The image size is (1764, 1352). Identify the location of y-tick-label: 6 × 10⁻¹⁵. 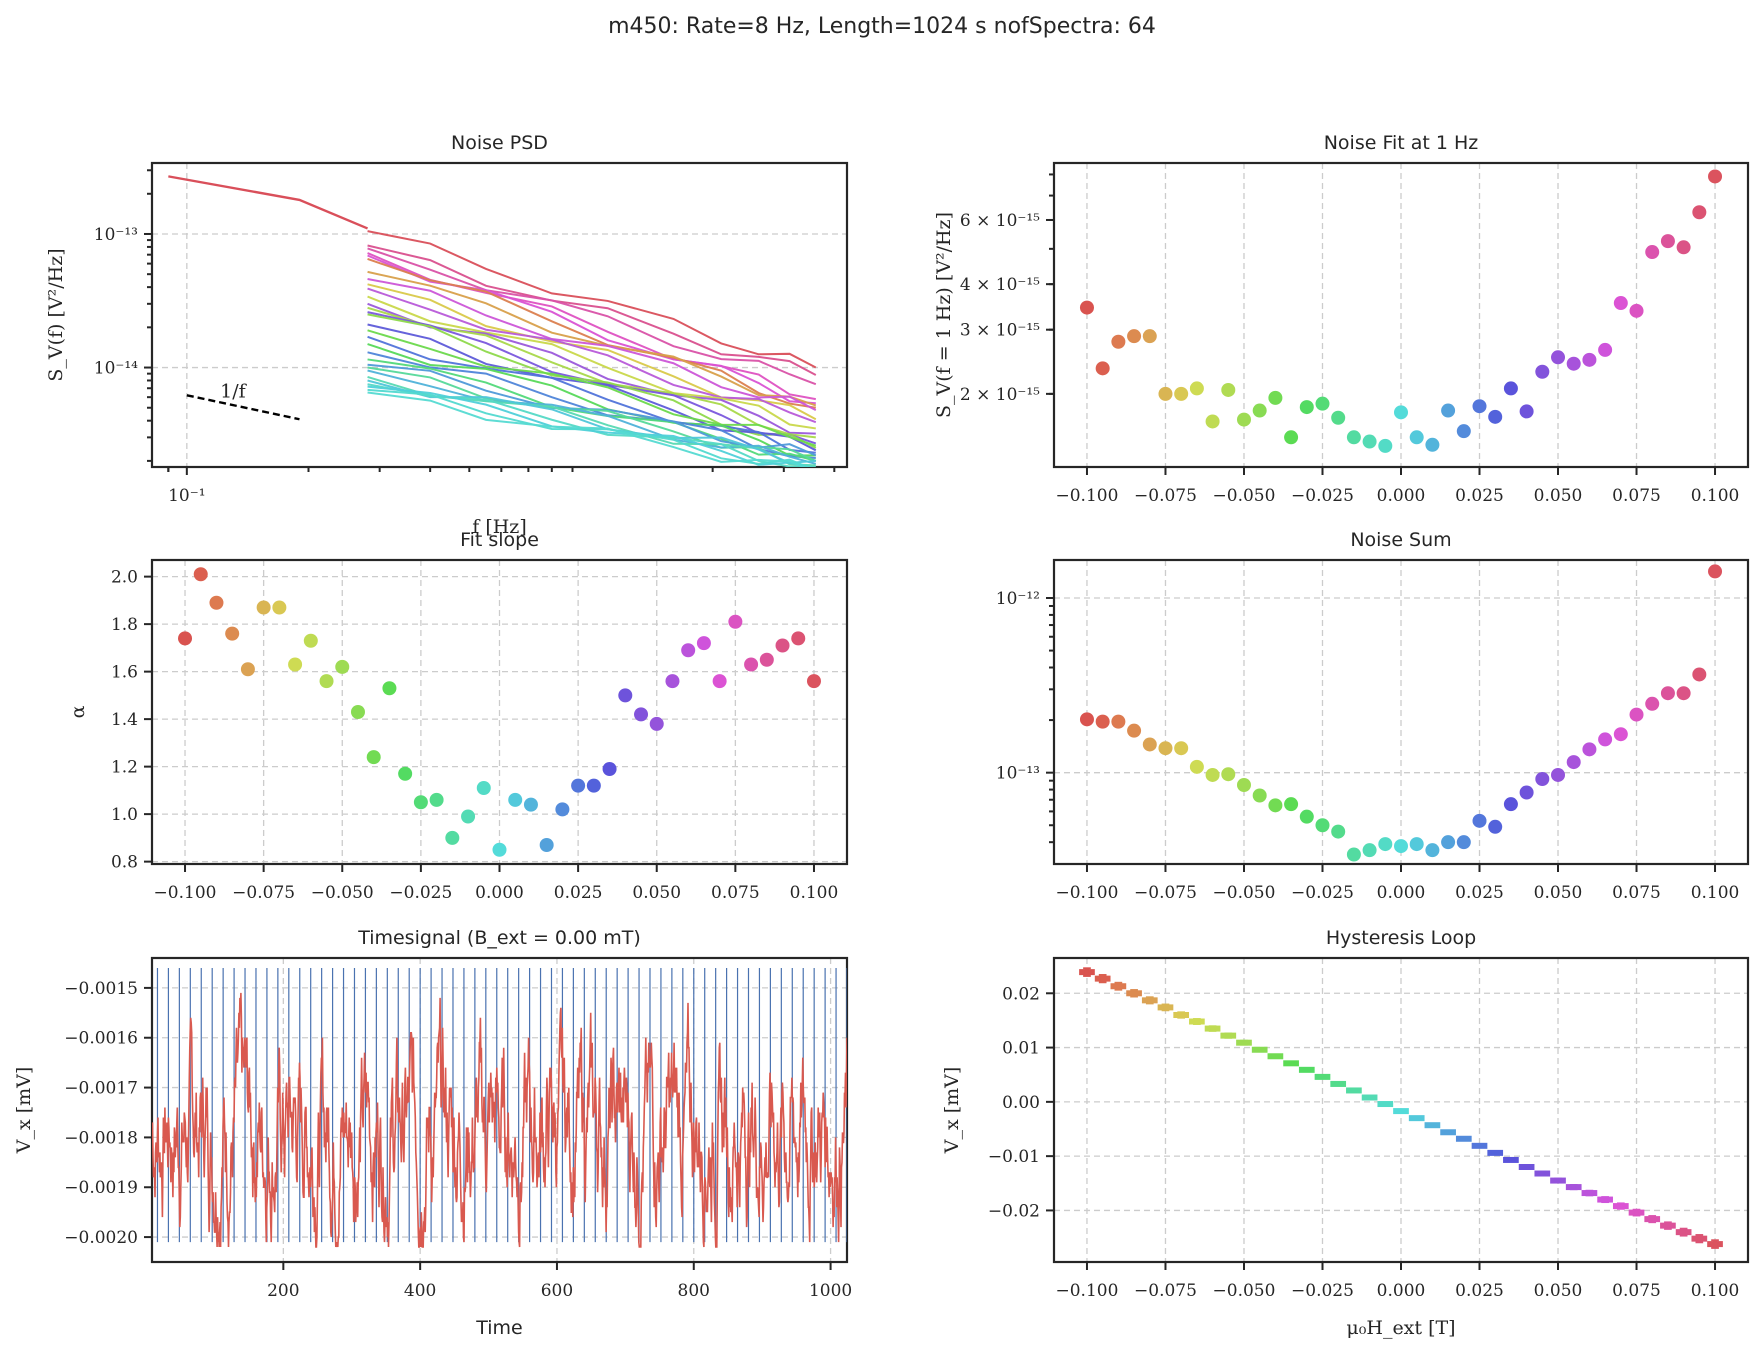
(1000, 221).